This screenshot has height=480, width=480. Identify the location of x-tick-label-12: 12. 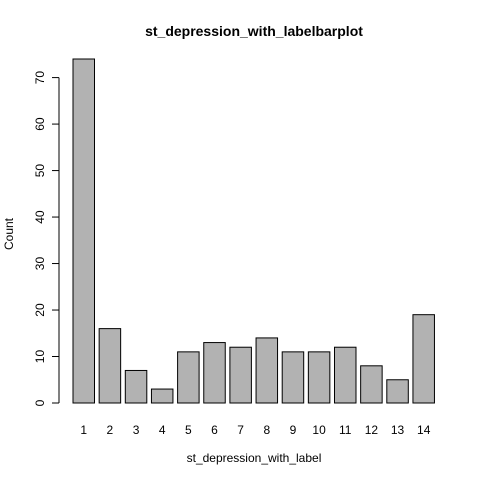
(372, 430).